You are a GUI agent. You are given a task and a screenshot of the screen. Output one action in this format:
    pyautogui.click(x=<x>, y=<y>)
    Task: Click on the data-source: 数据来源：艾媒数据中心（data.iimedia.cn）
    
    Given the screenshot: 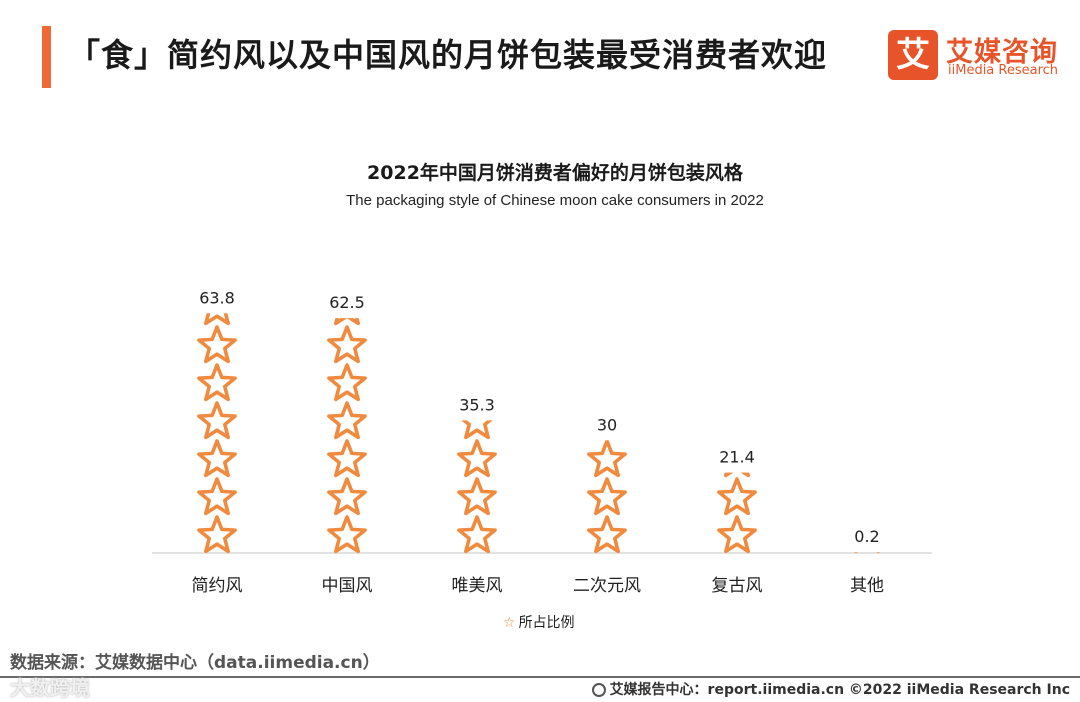 What is the action you would take?
    pyautogui.click(x=195, y=663)
    